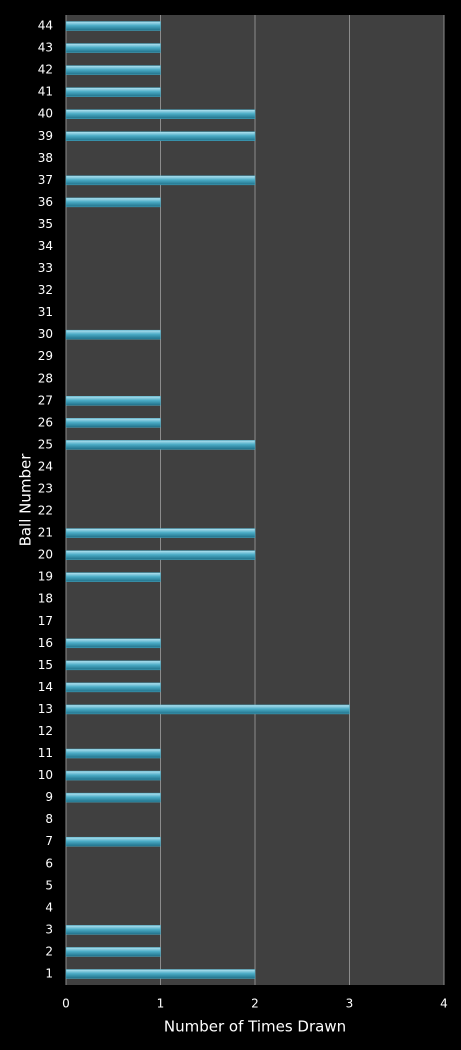  Describe the element at coordinates (49, 885) in the screenshot. I see `y-tick-label: 5` at that location.